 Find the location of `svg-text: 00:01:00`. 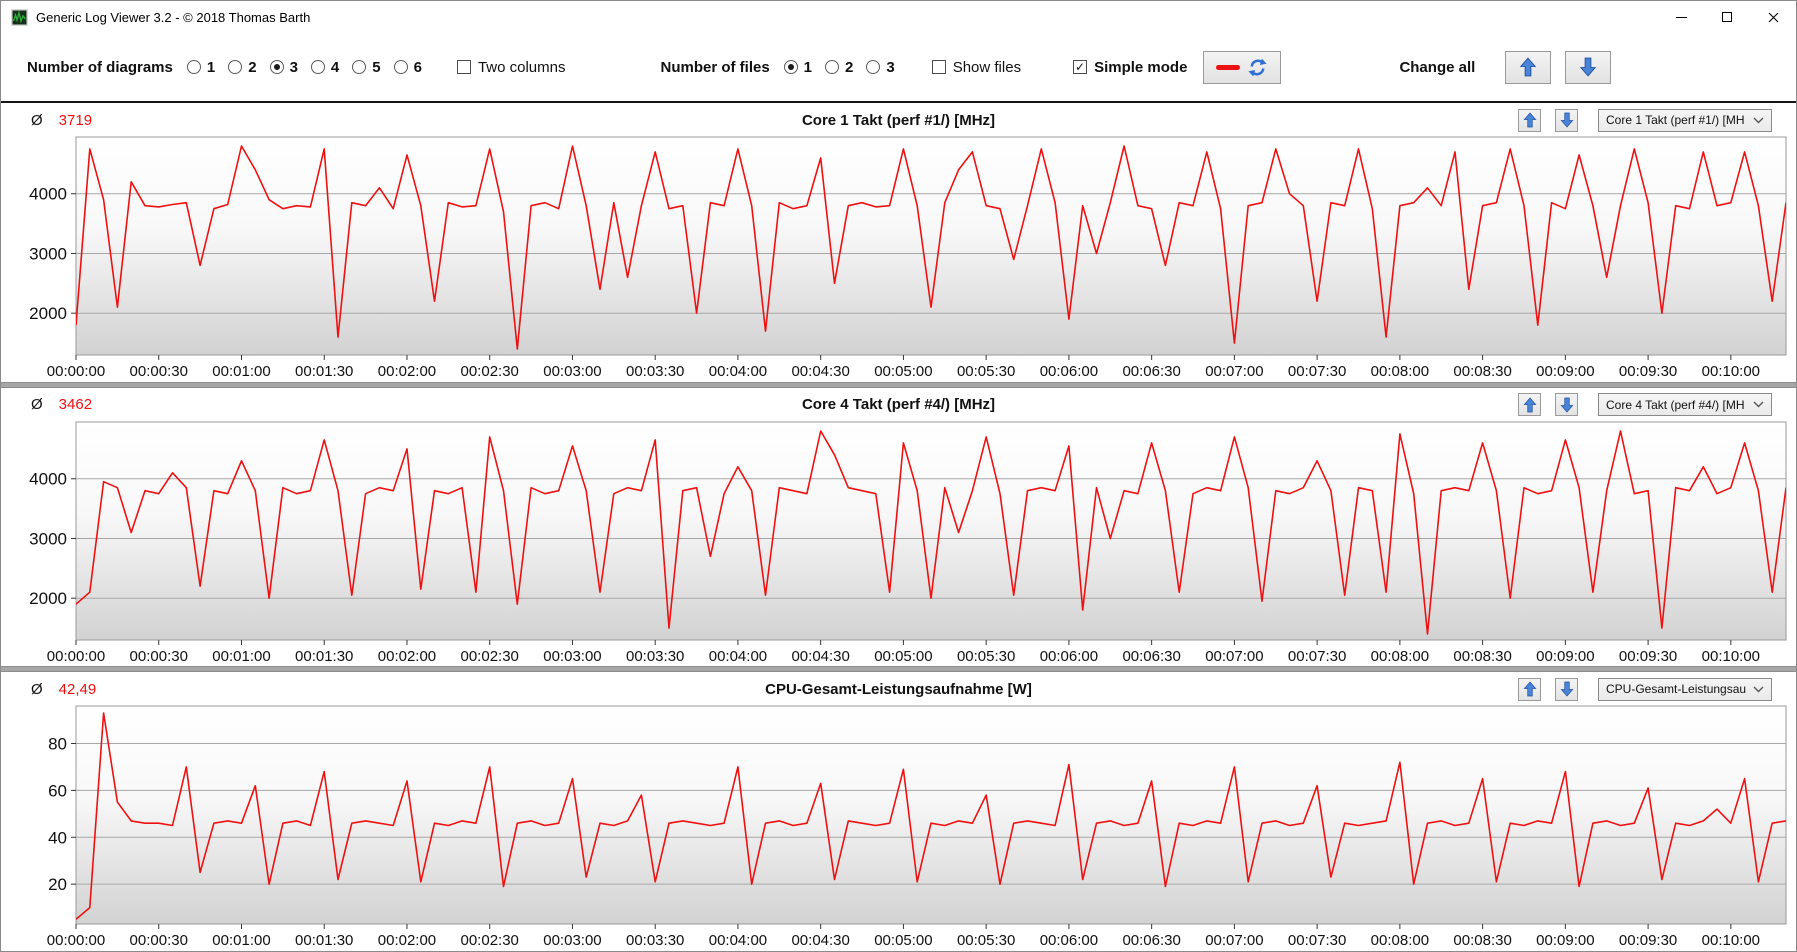

svg-text: 00:01:00 is located at coordinates (241, 940).